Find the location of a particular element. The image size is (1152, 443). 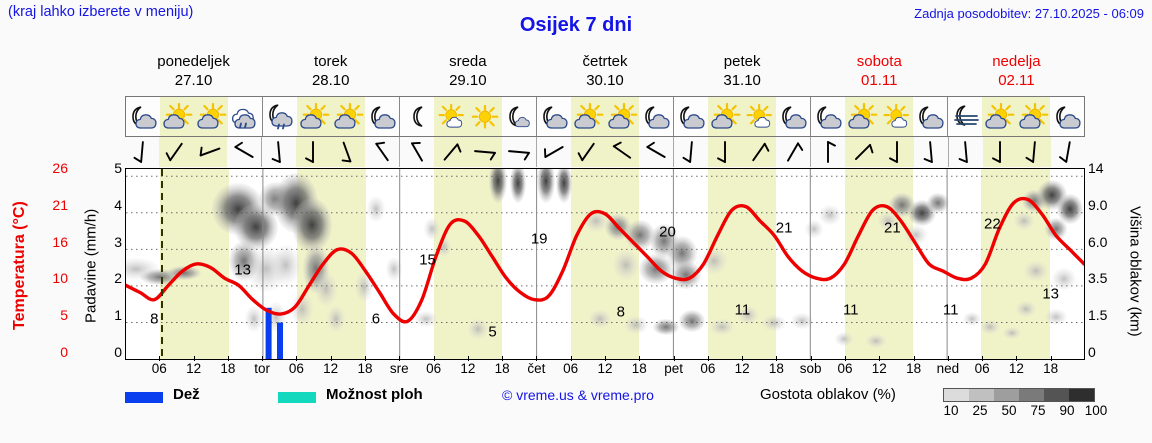

location-menu-note: (kraj lahko izberete v meniju) is located at coordinates (101, 12).